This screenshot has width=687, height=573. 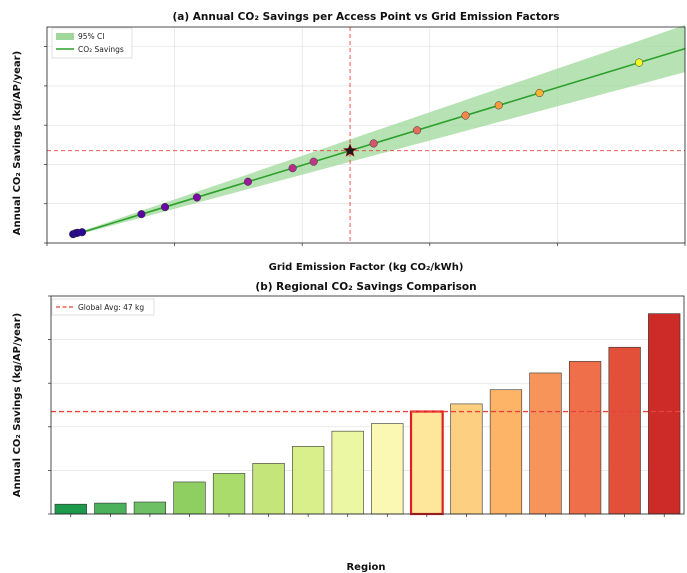 I want to click on legend-a-line-label: CO₂ Savings, so click(x=101, y=49).